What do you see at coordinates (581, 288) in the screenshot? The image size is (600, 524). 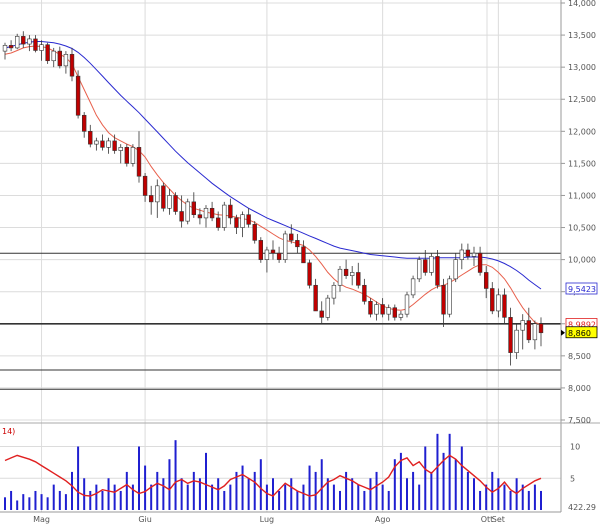 I see `ma-long-value-label-box` at bounding box center [581, 288].